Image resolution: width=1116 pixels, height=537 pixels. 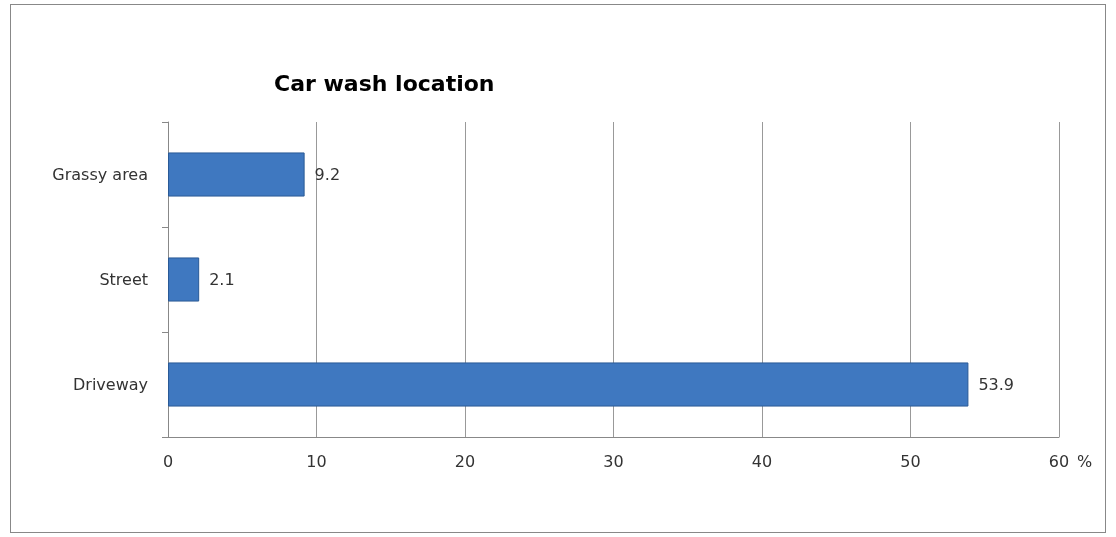 What do you see at coordinates (1085, 461) in the screenshot?
I see `x-axis-title: %` at bounding box center [1085, 461].